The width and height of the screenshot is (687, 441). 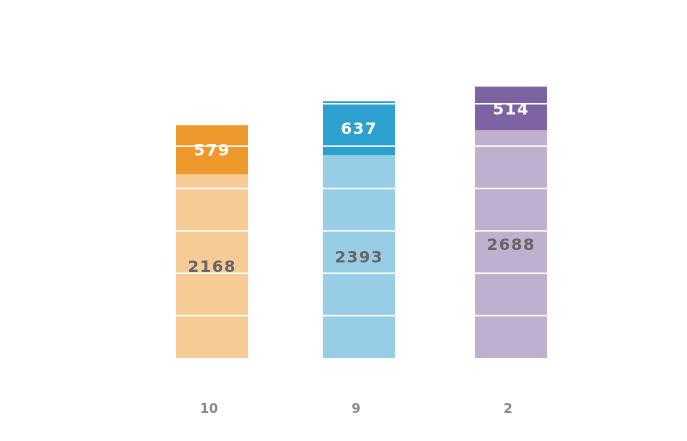 What do you see at coordinates (359, 257) in the screenshot?
I see `value-label-9-0: 2393` at bounding box center [359, 257].